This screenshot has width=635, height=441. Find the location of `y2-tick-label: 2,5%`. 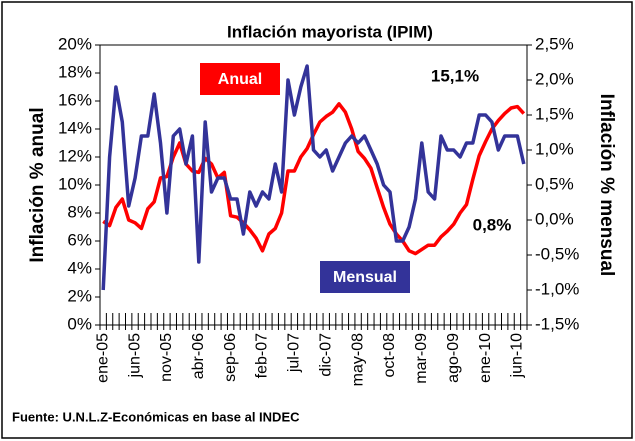

y2-tick-label: 2,5% is located at coordinates (554, 43).